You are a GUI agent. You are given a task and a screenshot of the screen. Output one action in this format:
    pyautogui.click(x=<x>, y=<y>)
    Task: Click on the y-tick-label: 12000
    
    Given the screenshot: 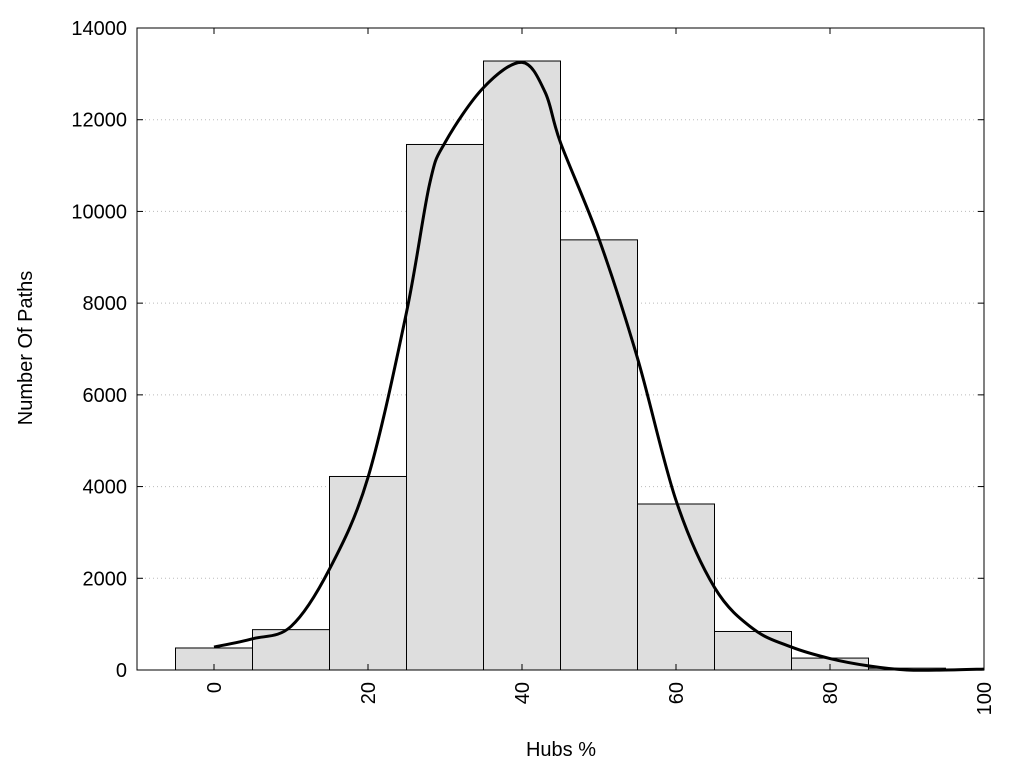 What is the action you would take?
    pyautogui.click(x=99, y=121)
    